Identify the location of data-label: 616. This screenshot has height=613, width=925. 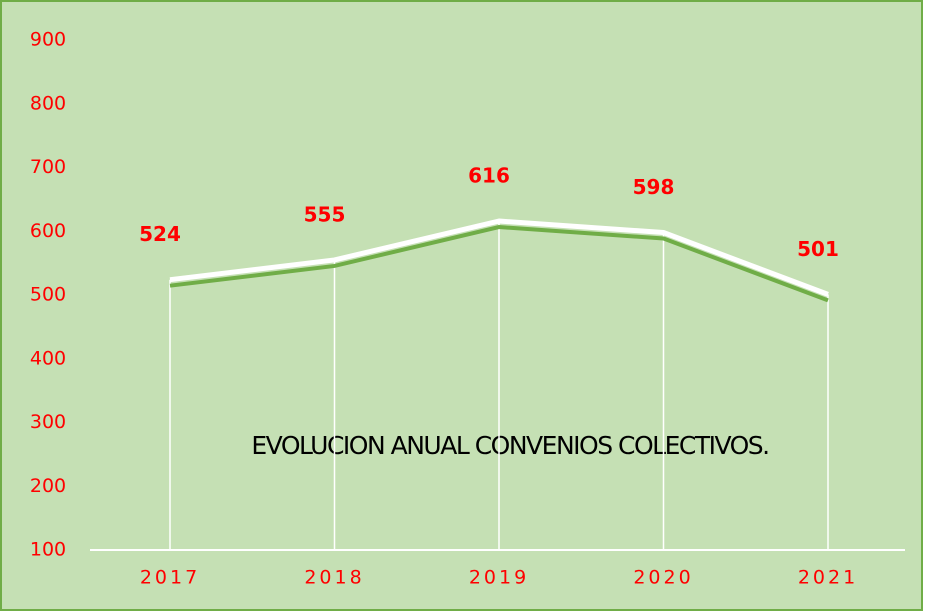
(489, 176).